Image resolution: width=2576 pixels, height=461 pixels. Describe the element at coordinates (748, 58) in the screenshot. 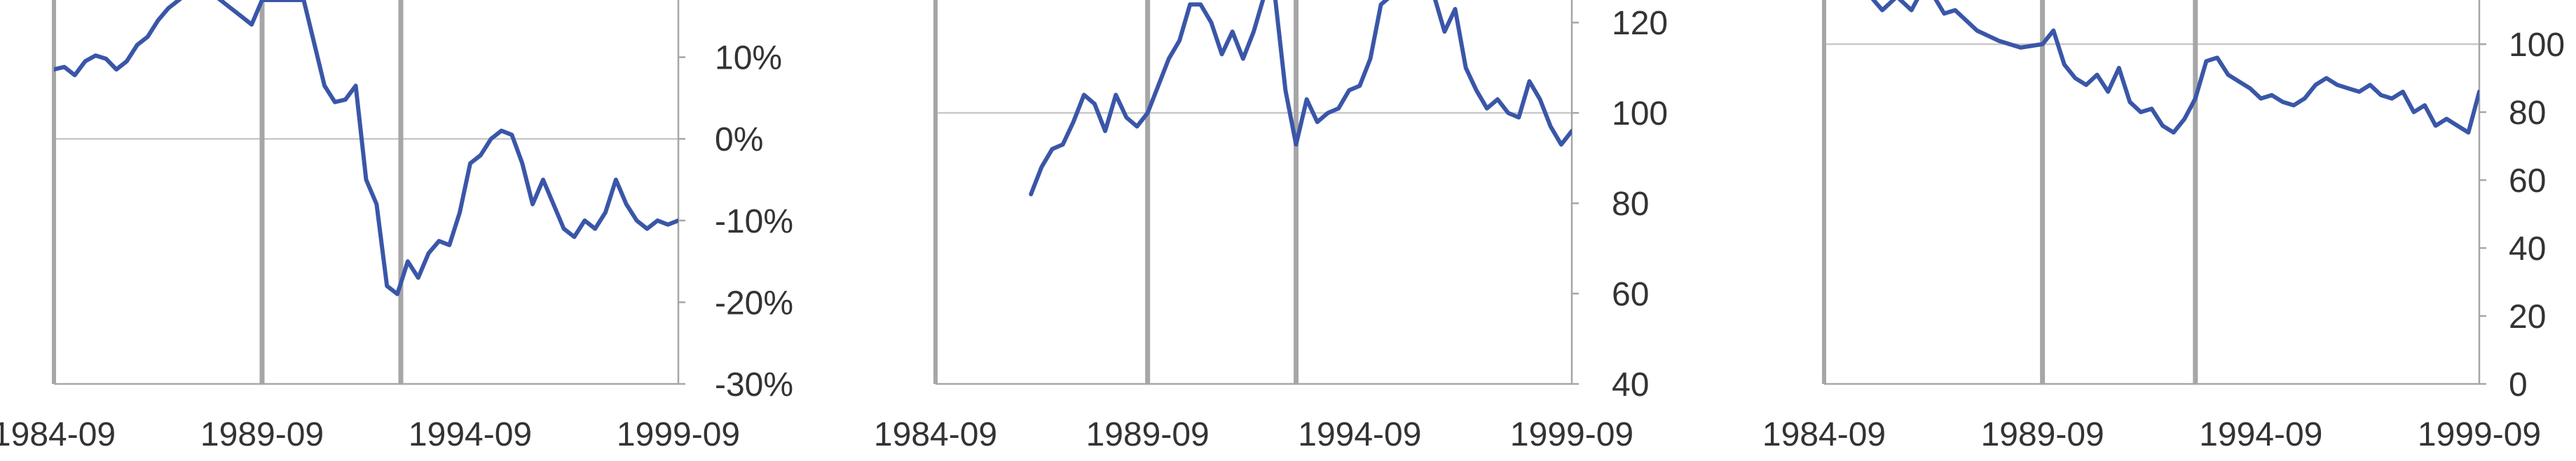

I see `y-tick-label: 10%` at that location.